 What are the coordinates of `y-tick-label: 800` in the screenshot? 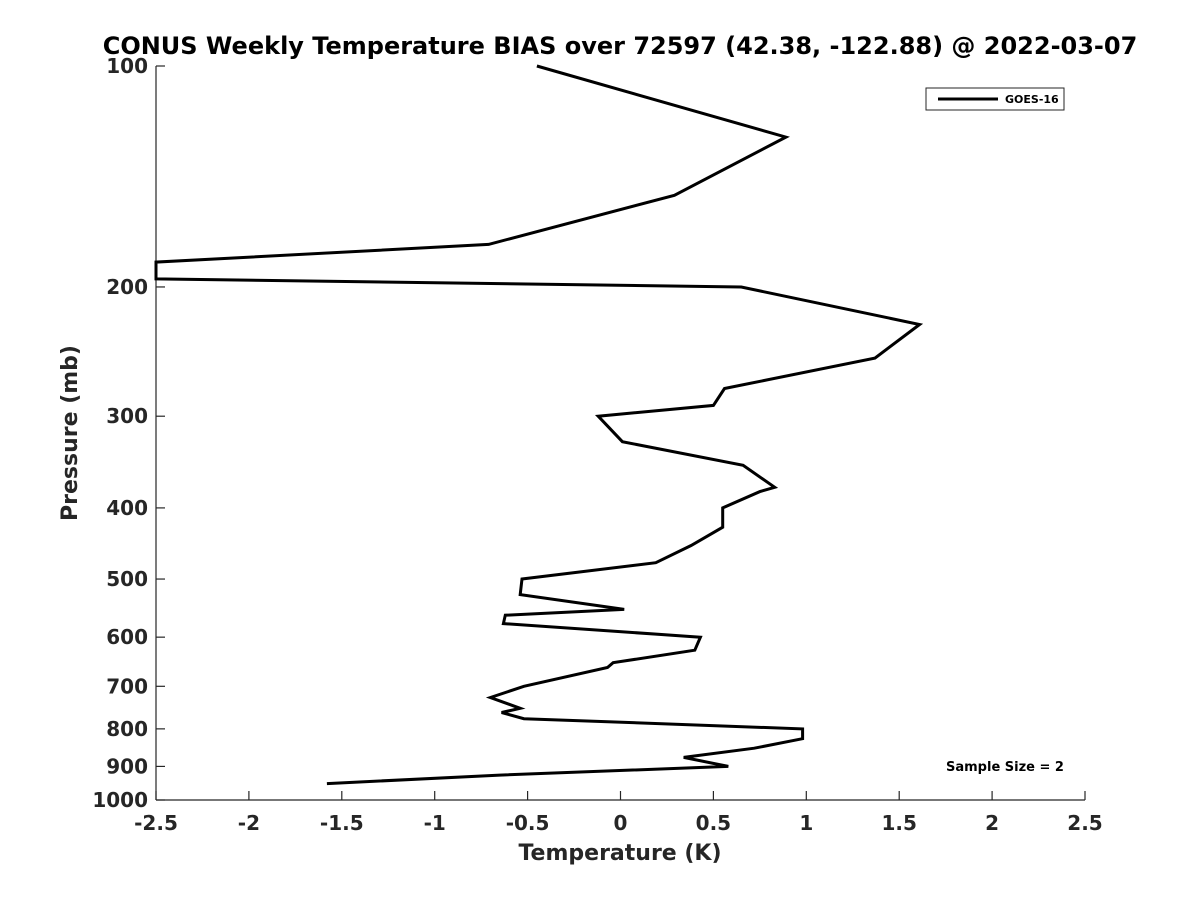 It's located at (127, 729).